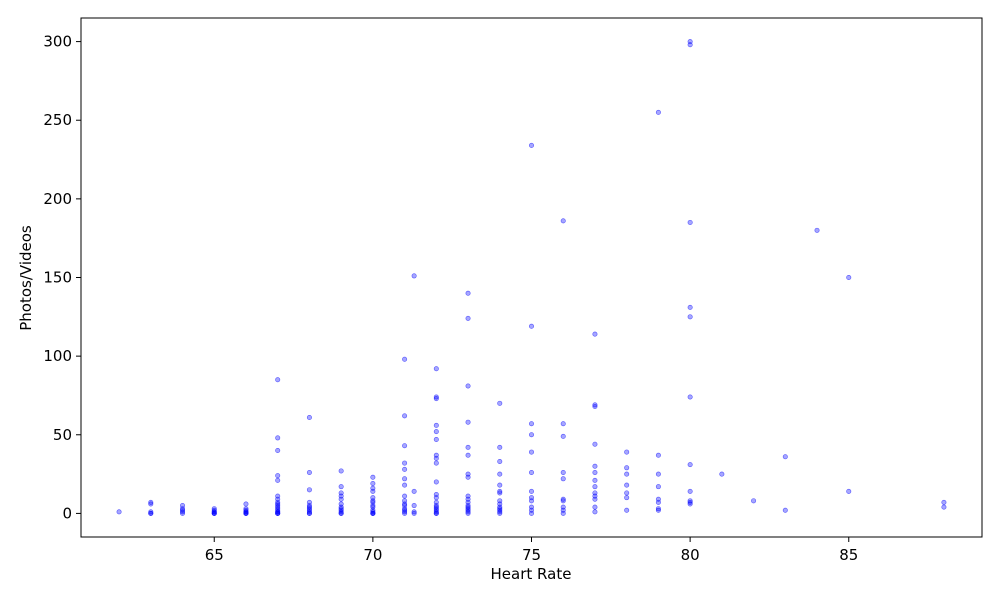  Describe the element at coordinates (531, 550) in the screenshot. I see `x-axis-ticks: 65 70 75 80 85` at that location.